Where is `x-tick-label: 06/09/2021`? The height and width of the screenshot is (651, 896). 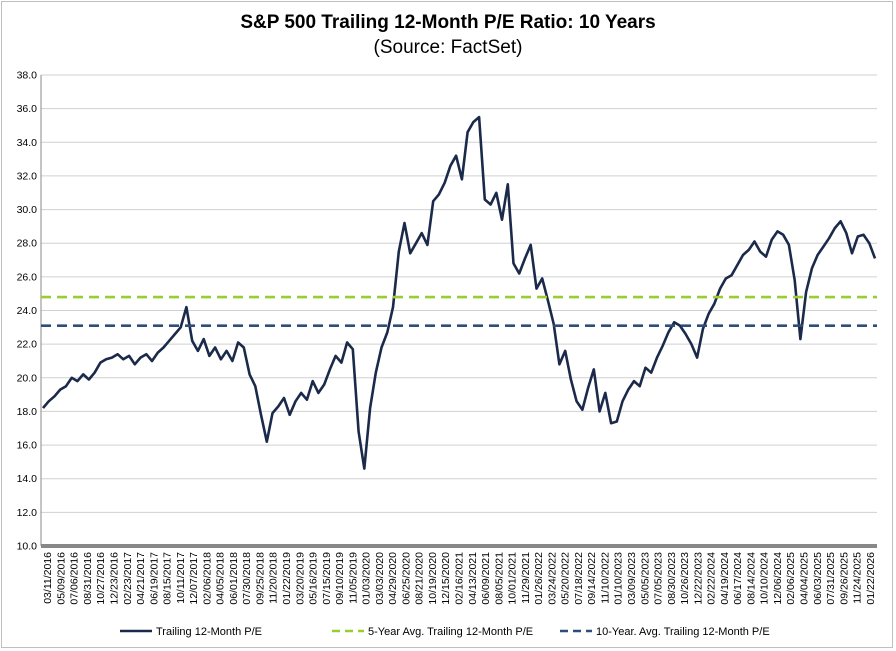
x-tick-label: 06/09/2021 is located at coordinates (486, 578).